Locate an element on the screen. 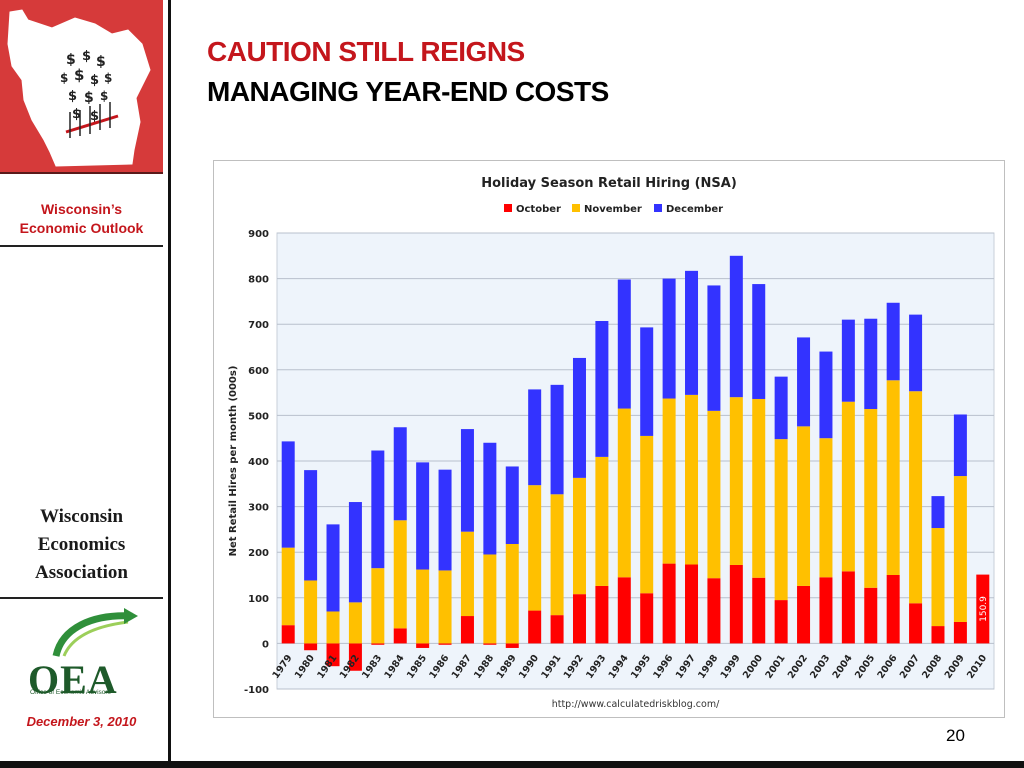  chart-title: Holiday Season Retail Hiring (NSA) is located at coordinates (609, 183).